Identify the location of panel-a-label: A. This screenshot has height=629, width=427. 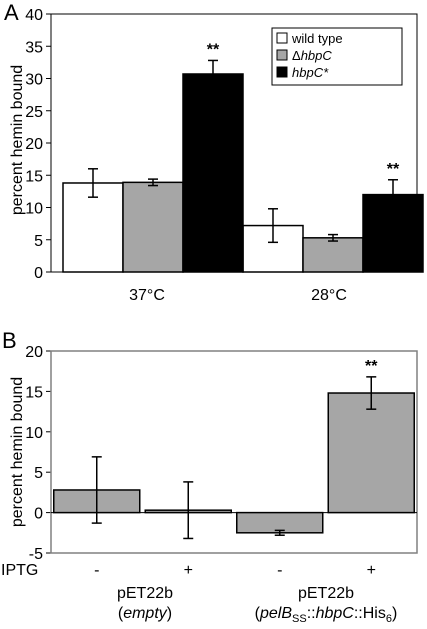
(11, 12).